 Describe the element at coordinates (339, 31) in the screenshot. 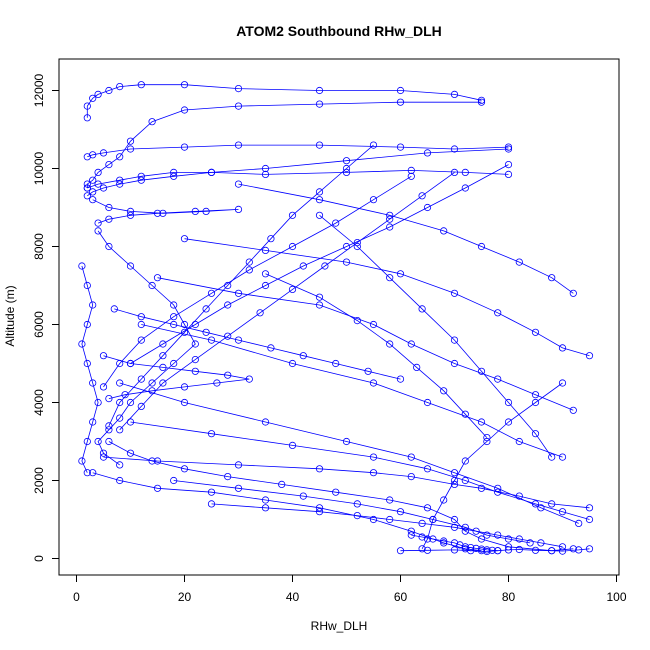

I see `chart-title: ATOM2 Southbound RHw_DLH` at that location.